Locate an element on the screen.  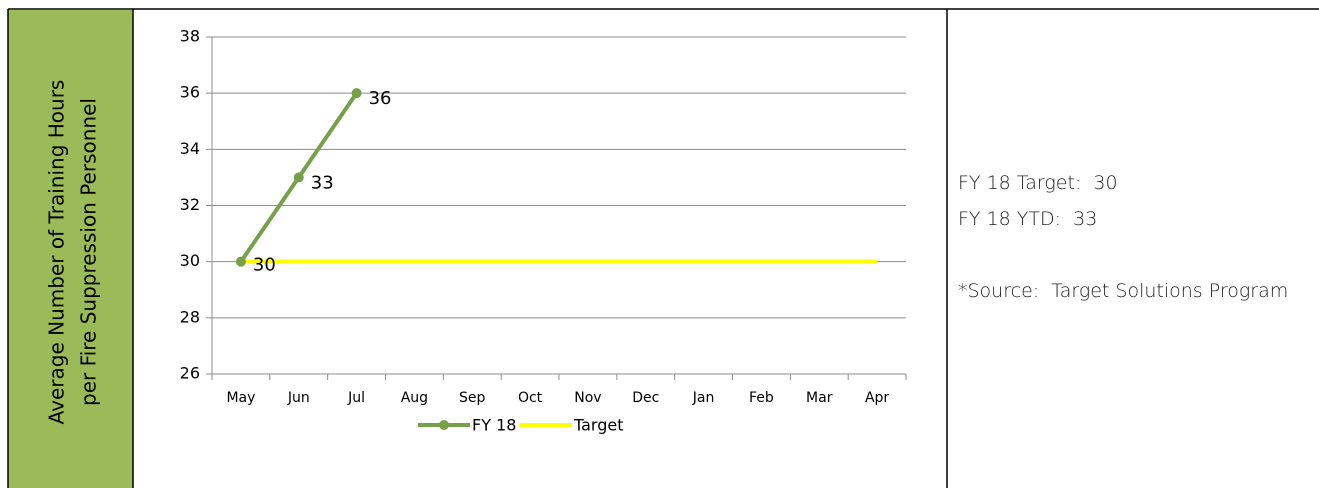
x-tick-label: Sep is located at coordinates (472, 398).